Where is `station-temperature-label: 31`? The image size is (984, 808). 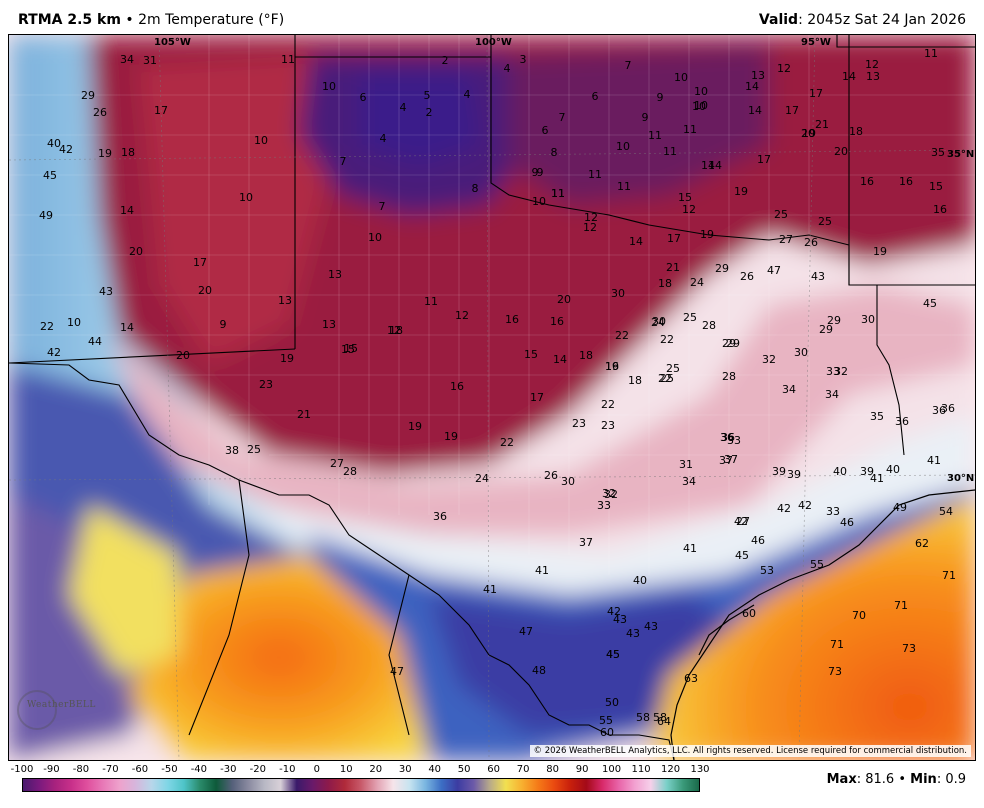
station-temperature-label: 31 is located at coordinates (150, 60).